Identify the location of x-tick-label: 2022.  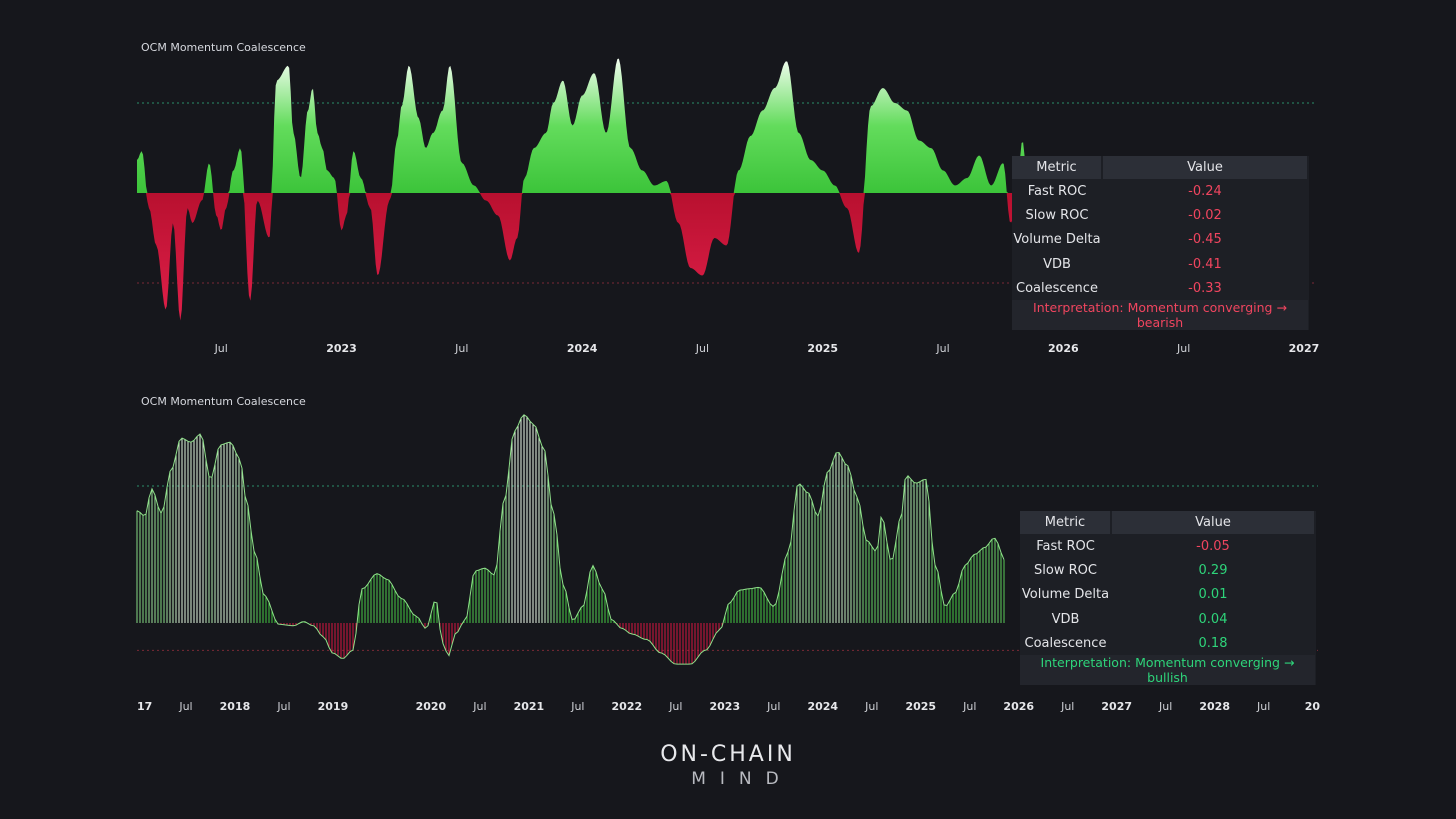
(627, 706).